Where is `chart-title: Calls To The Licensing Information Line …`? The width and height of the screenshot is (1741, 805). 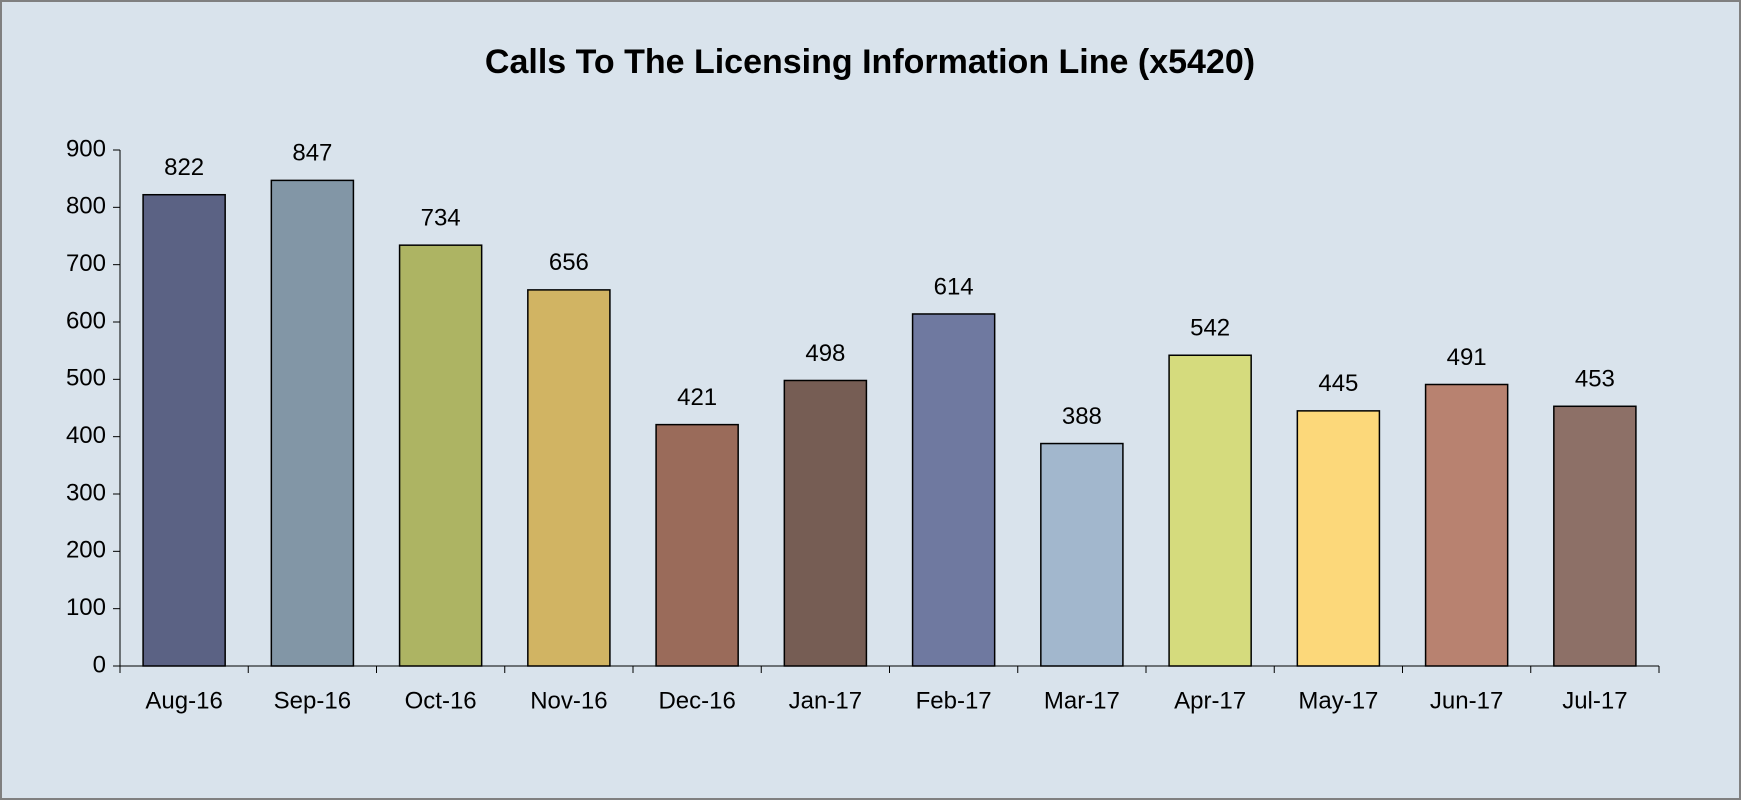
chart-title: Calls To The Licensing Information Line … is located at coordinates (870, 62).